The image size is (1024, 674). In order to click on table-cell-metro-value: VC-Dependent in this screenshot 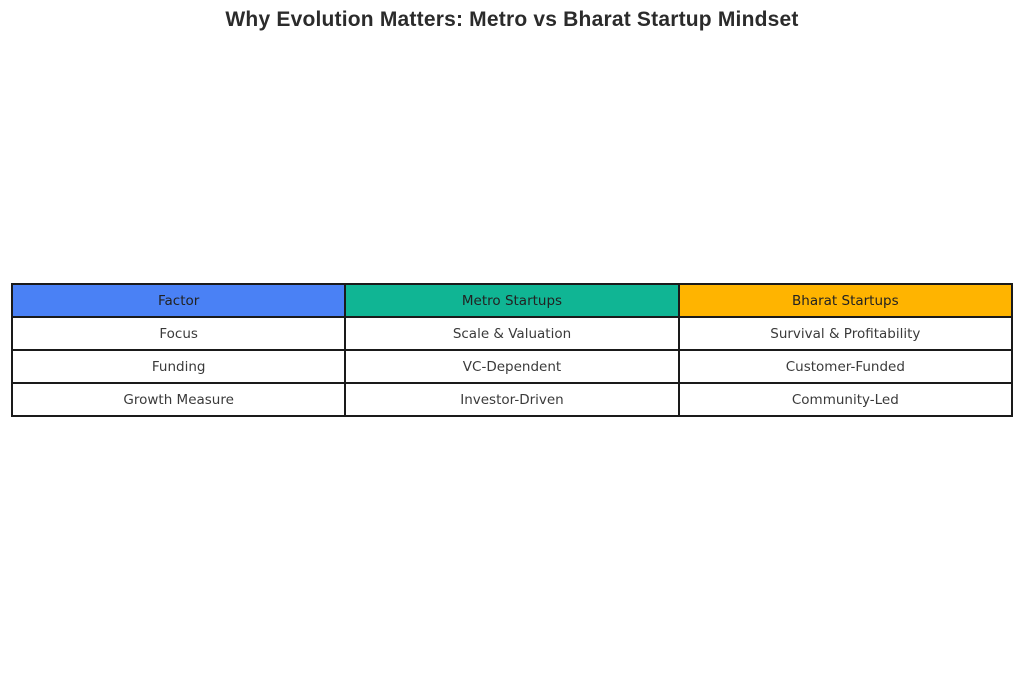, I will do `click(512, 366)`.